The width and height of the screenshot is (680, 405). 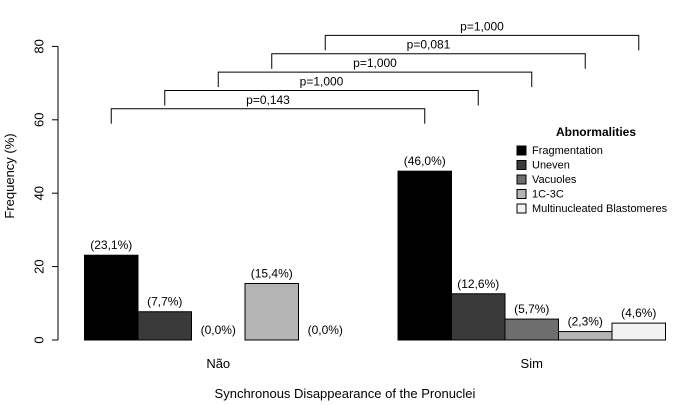 What do you see at coordinates (531, 329) in the screenshot?
I see `bar-vacuoles` at bounding box center [531, 329].